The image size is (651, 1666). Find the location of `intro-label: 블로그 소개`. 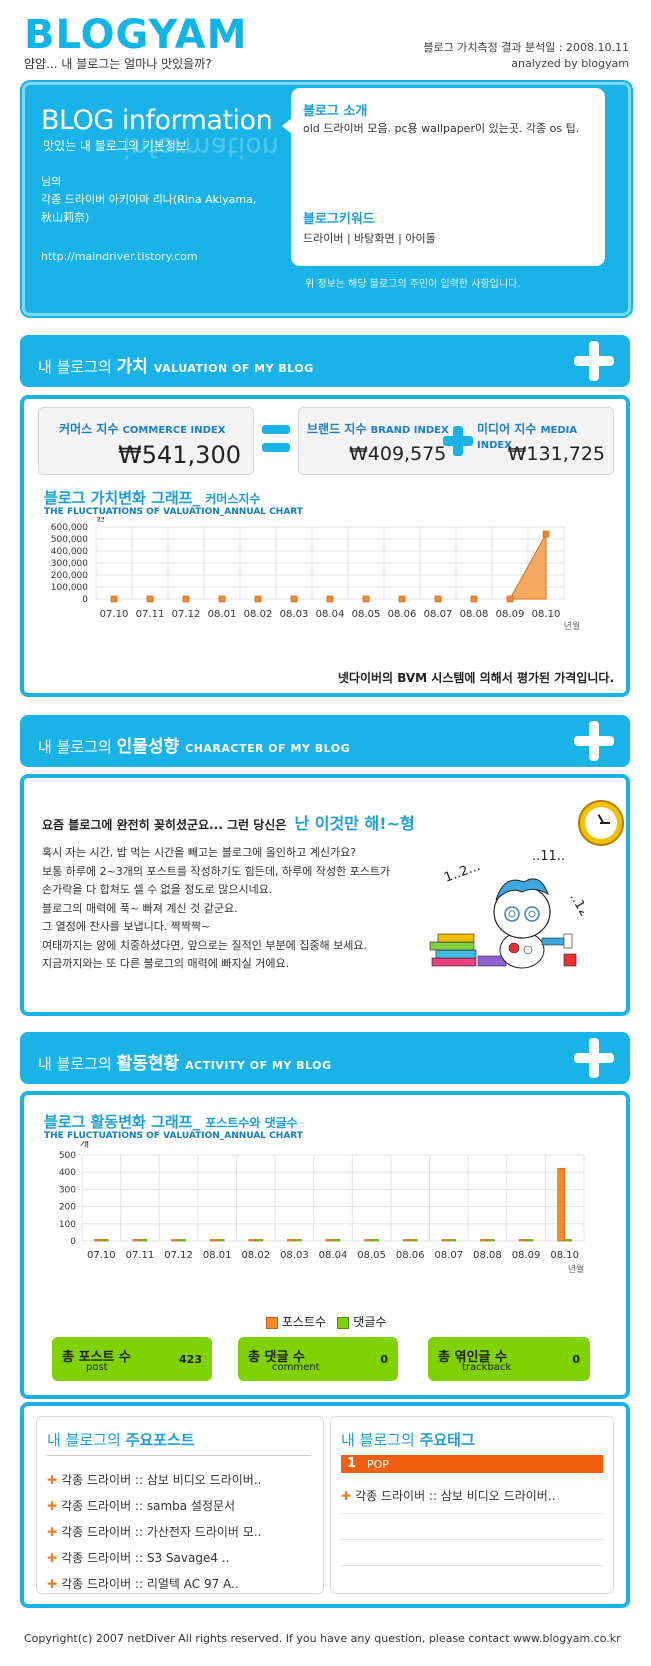

intro-label: 블로그 소개 is located at coordinates (335, 111).